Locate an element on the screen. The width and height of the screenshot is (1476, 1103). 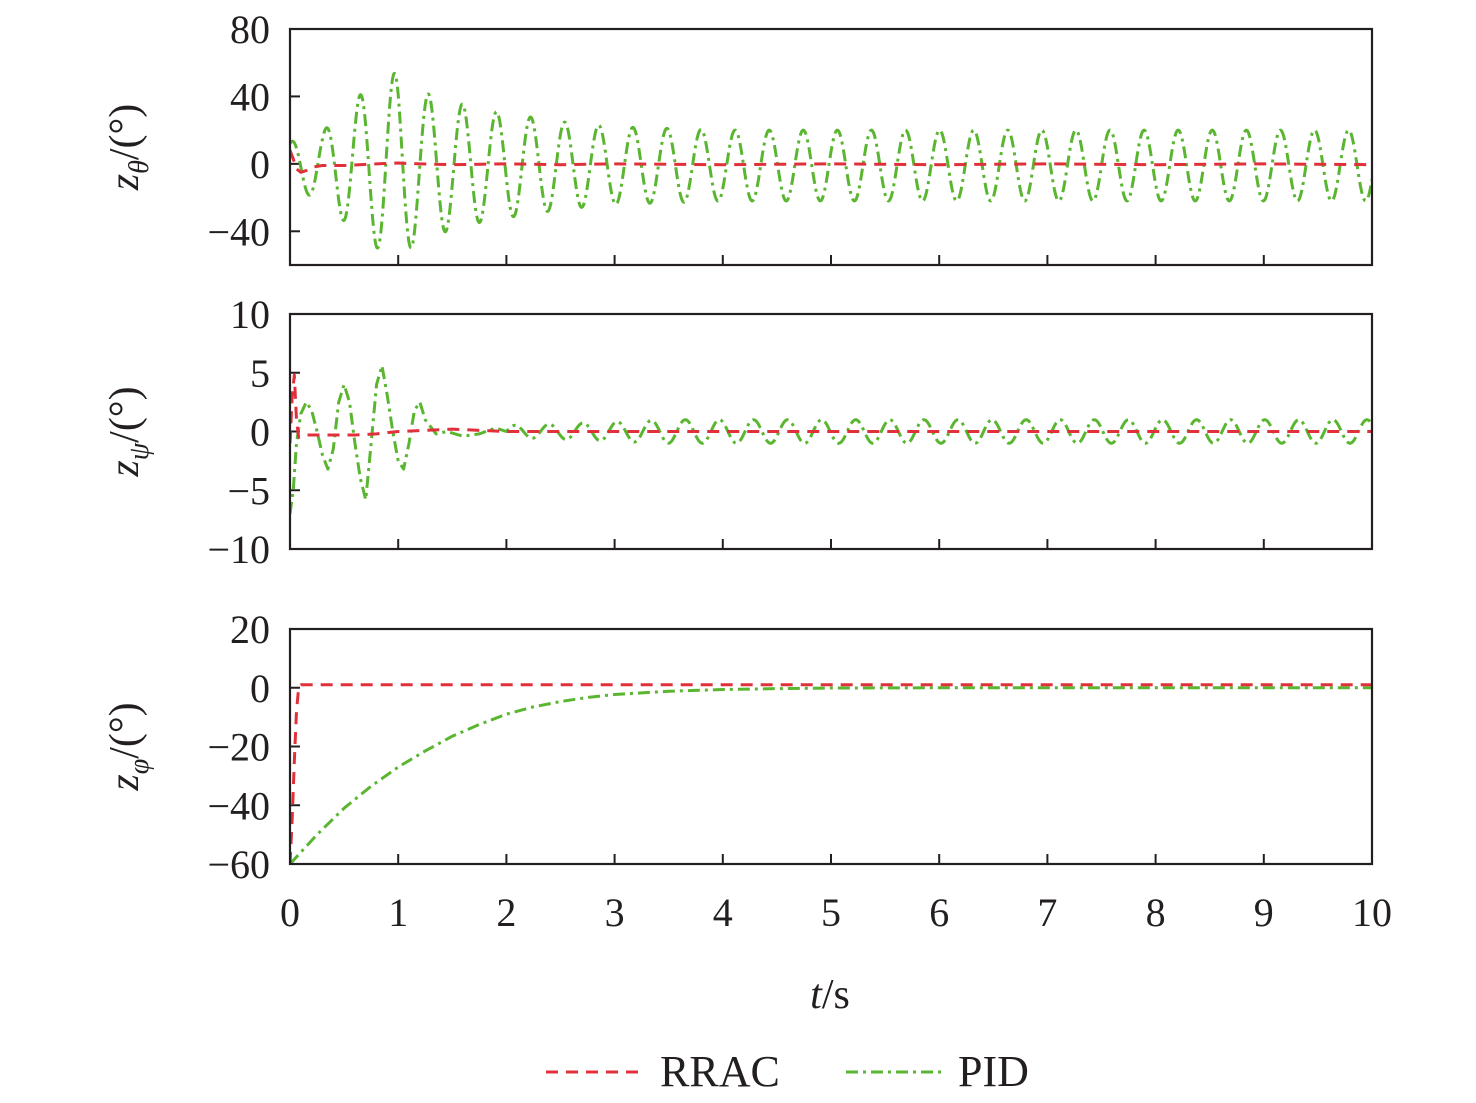
y-axis-title-z-psi: zψ/(°) is located at coordinates (128, 431).